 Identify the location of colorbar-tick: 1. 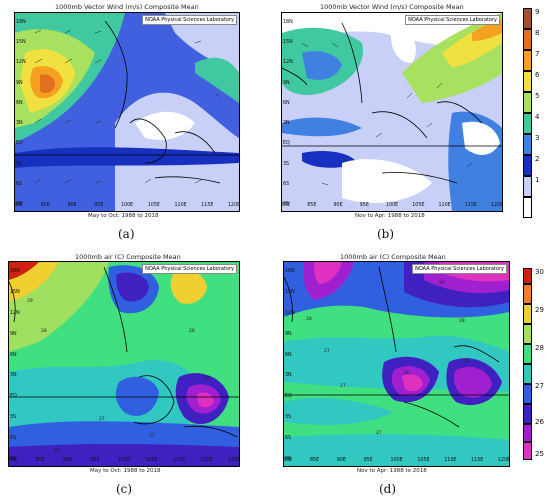
(537, 180).